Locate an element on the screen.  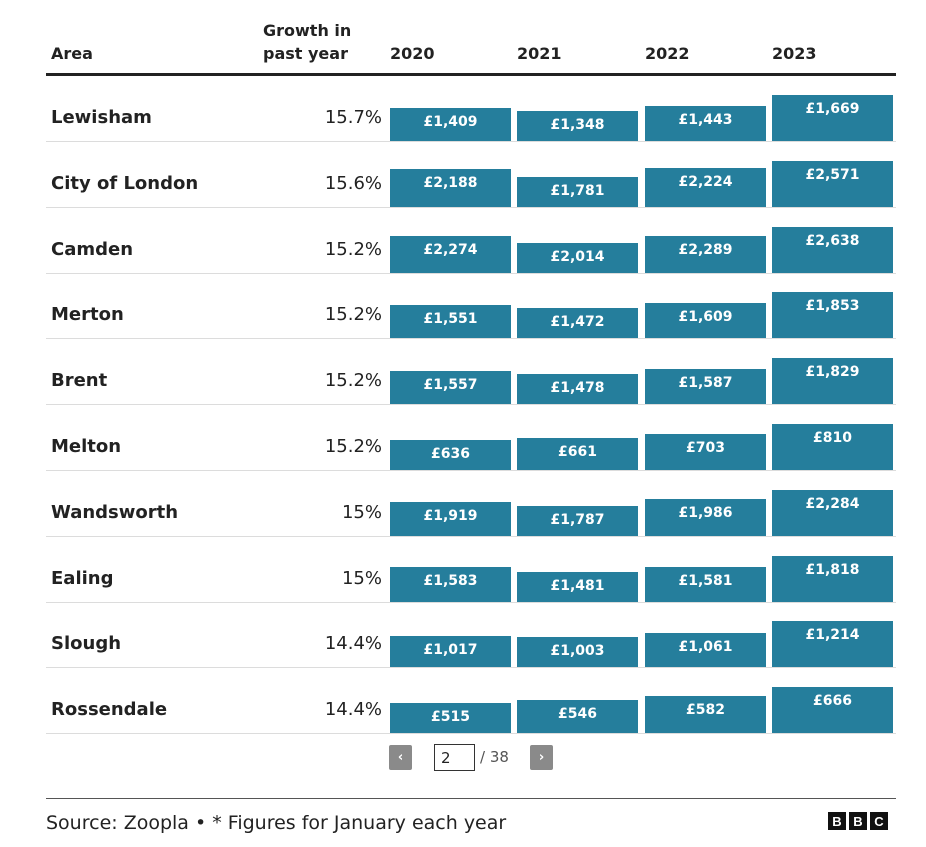
row-area-label: Camden is located at coordinates (92, 249).